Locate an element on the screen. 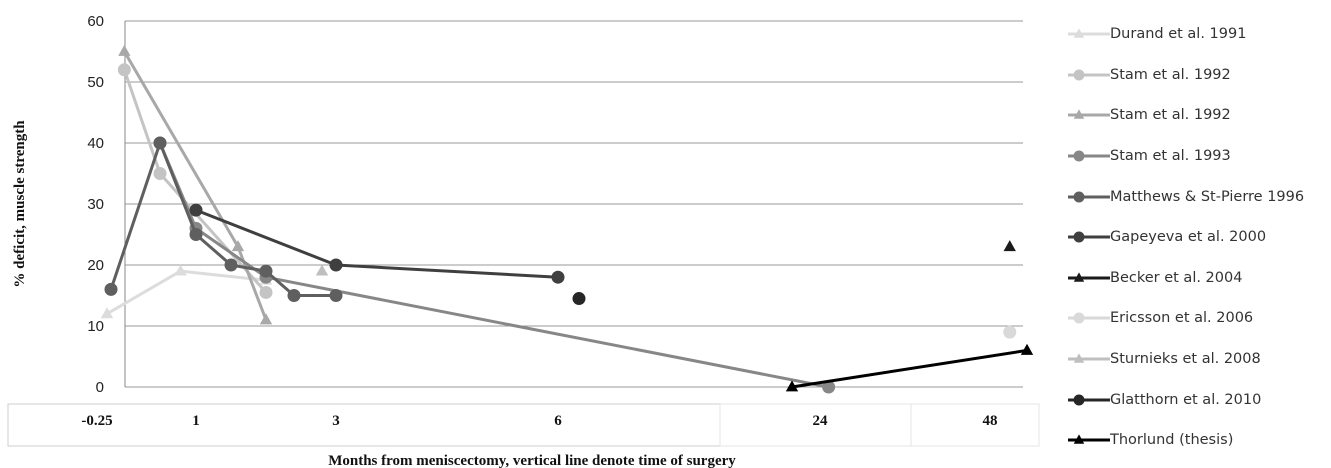 The width and height of the screenshot is (1331, 468). legend-item: Sturnieks et al. 2008 is located at coordinates (1199, 359).